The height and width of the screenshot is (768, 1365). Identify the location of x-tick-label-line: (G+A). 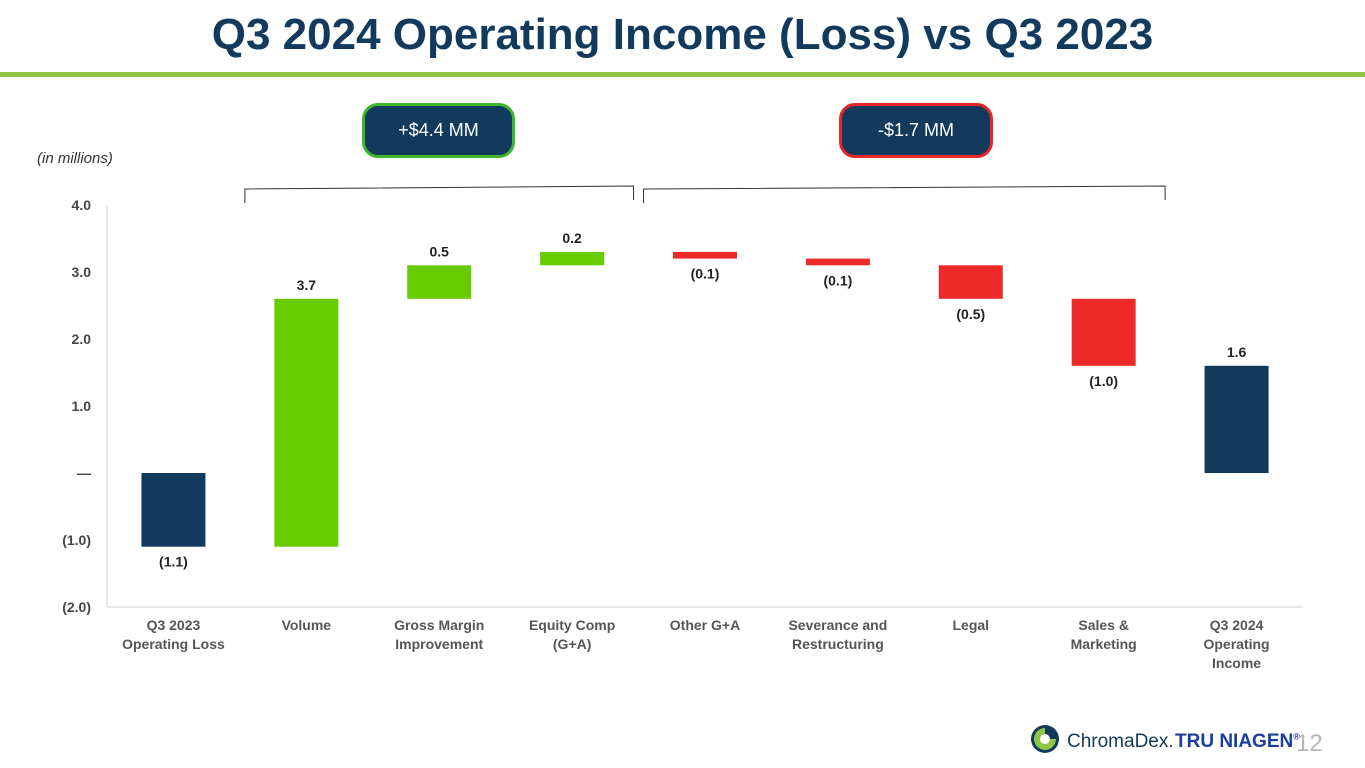
(572, 644).